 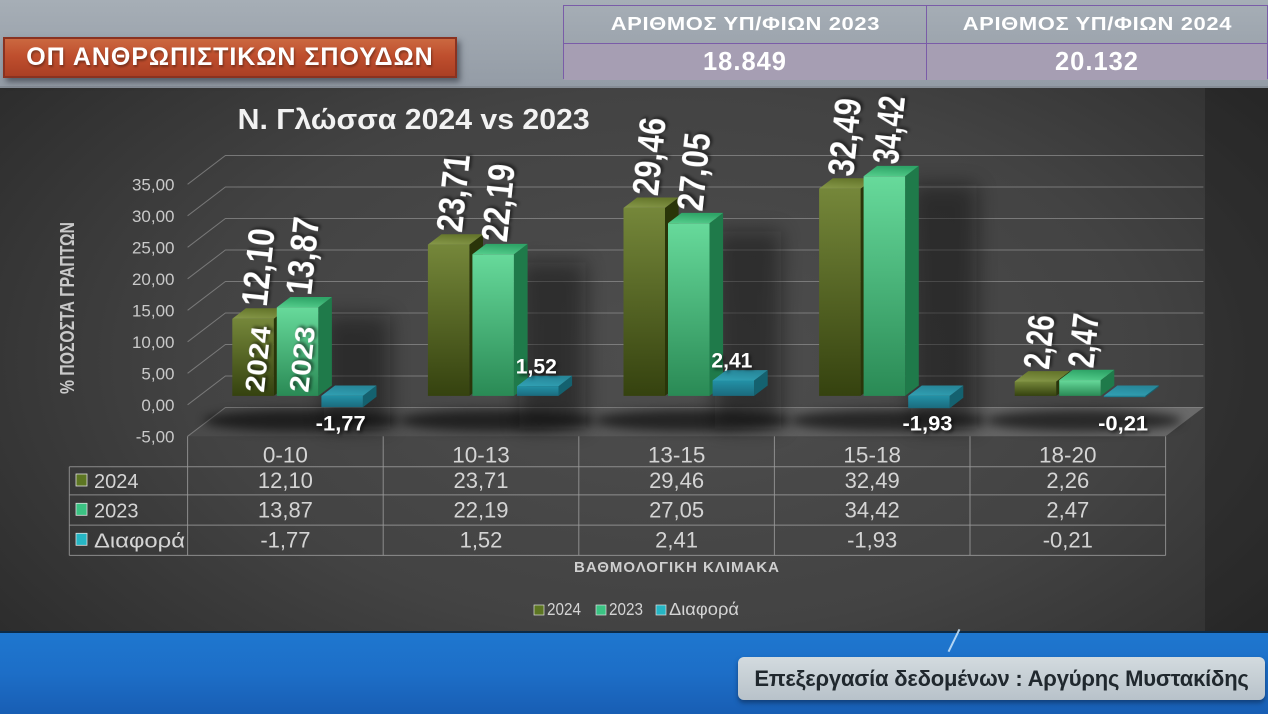 I want to click on svg-text: 10,00, so click(x=153, y=342).